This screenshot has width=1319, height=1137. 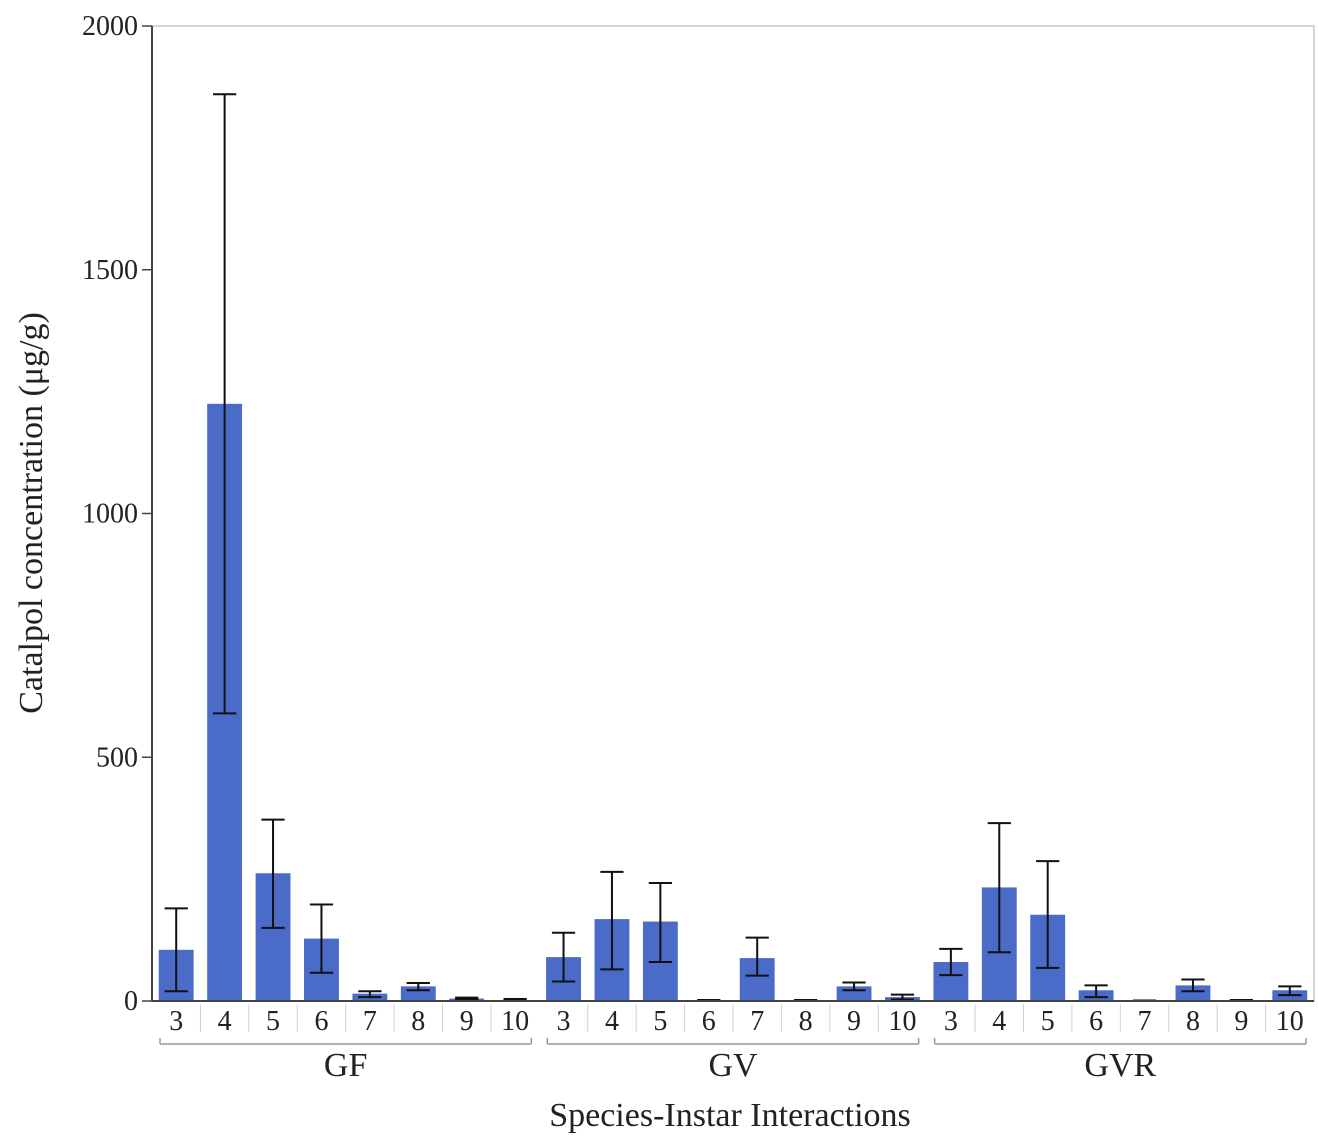 What do you see at coordinates (110, 514) in the screenshot?
I see `y-tick-label: 1000` at bounding box center [110, 514].